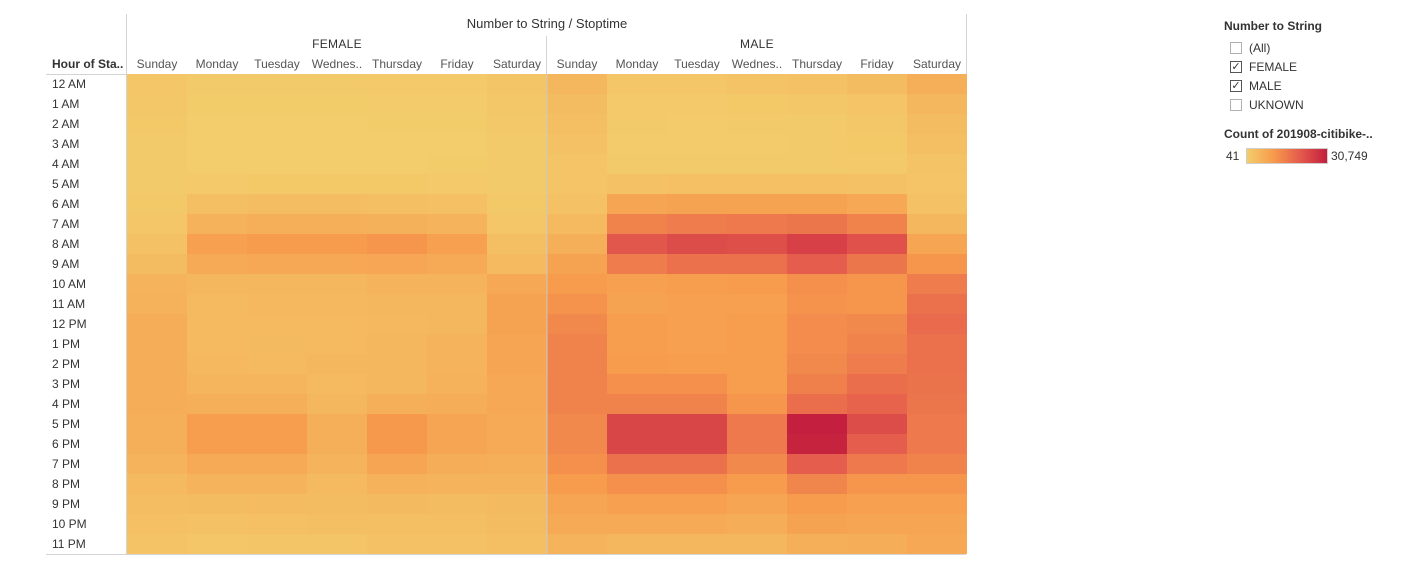 The width and height of the screenshot is (1408, 585). What do you see at coordinates (1250, 48) in the screenshot?
I see `filter-option: (All)` at bounding box center [1250, 48].